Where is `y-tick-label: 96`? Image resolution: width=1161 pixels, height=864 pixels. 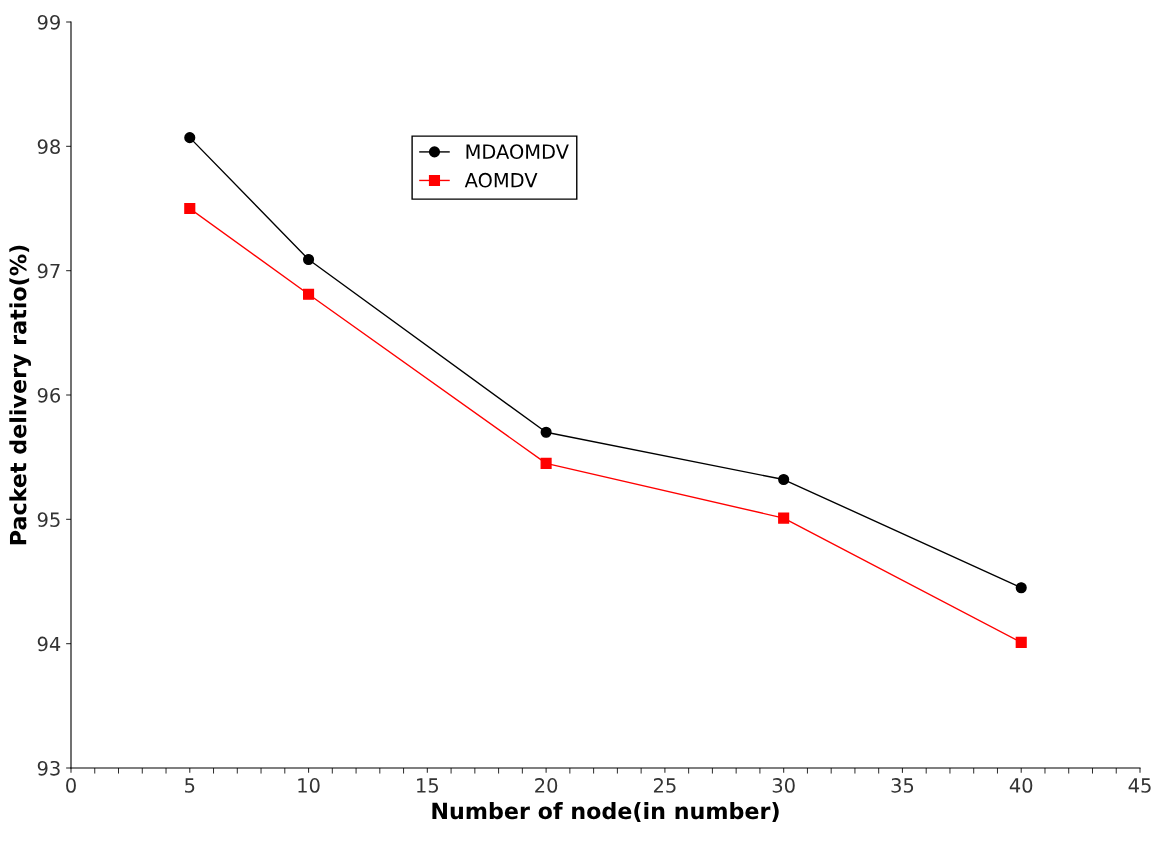
y-tick-label: 96 is located at coordinates (49, 395).